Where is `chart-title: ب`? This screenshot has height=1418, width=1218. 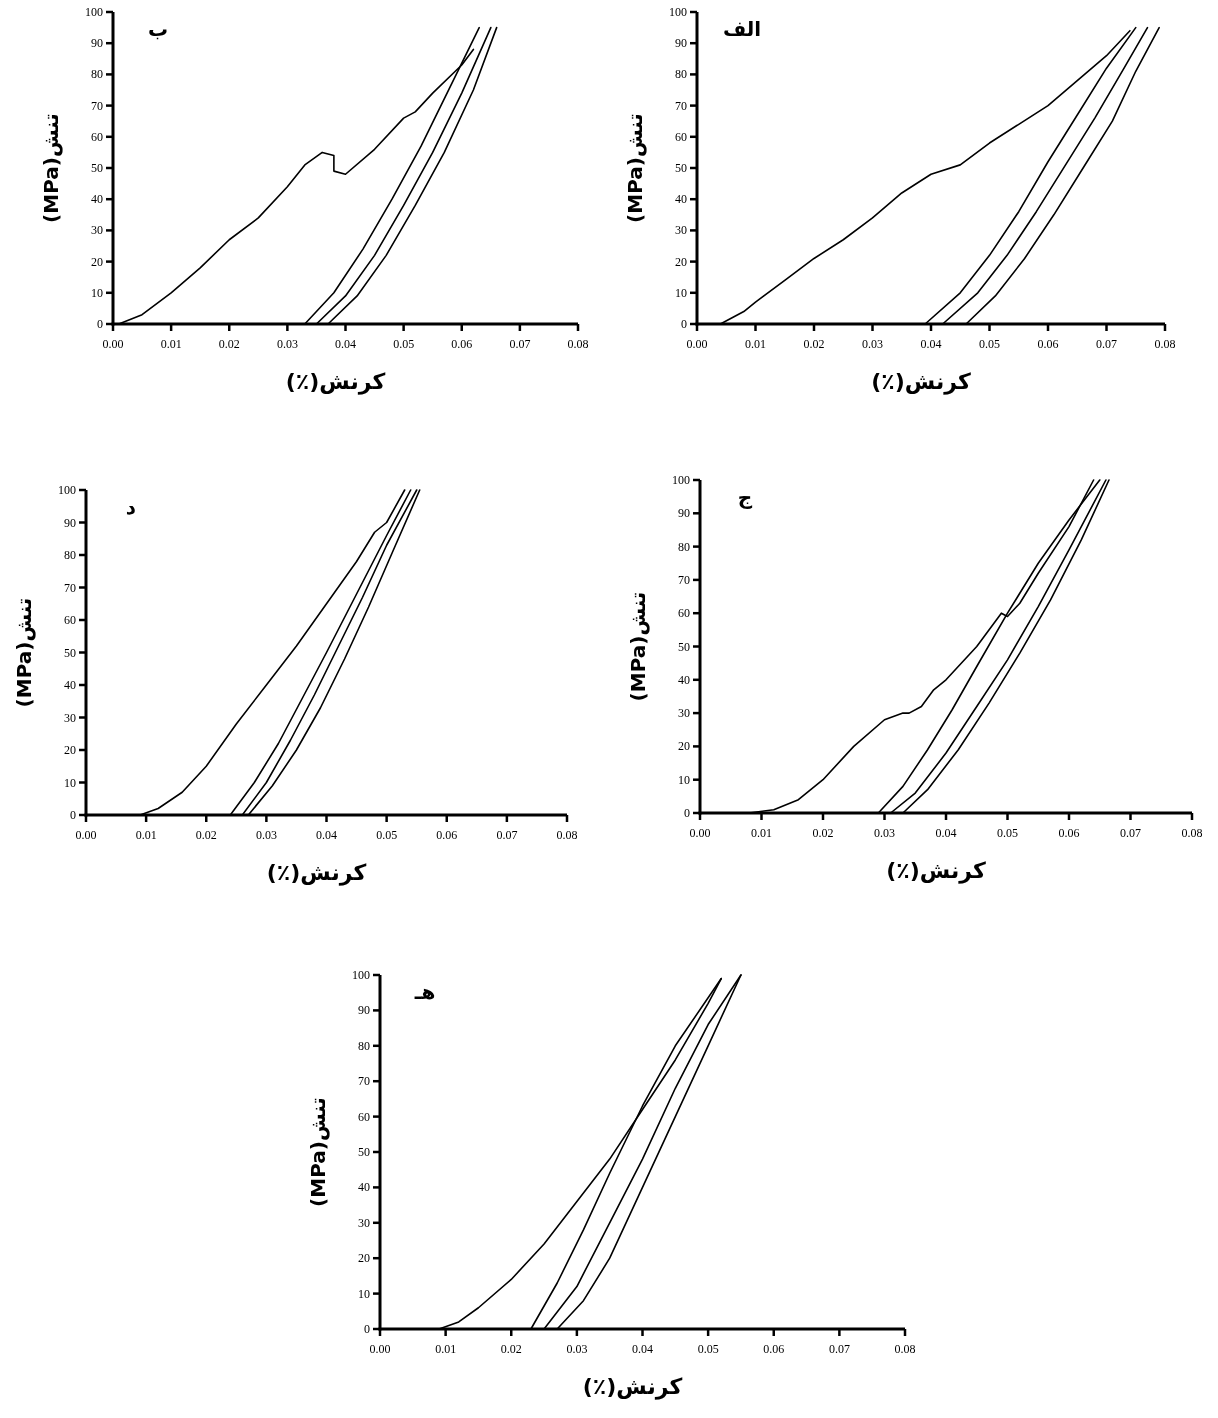
chart-title: ب is located at coordinates (158, 29).